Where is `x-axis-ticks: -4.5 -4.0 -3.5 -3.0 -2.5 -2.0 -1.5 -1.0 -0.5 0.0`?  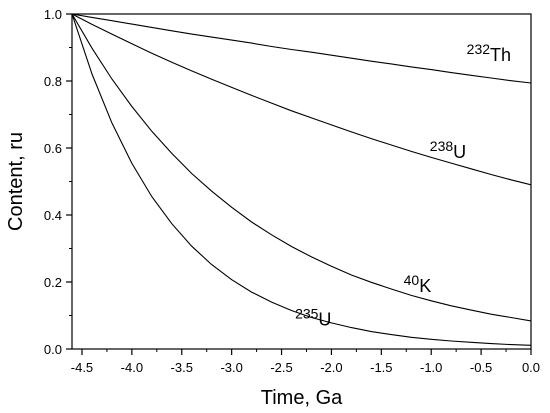
x-axis-ticks: -4.5 -4.0 -3.5 -3.0 -2.5 -2.0 -1.5 -1.0 -0.5 0.0 is located at coordinates (305, 362).